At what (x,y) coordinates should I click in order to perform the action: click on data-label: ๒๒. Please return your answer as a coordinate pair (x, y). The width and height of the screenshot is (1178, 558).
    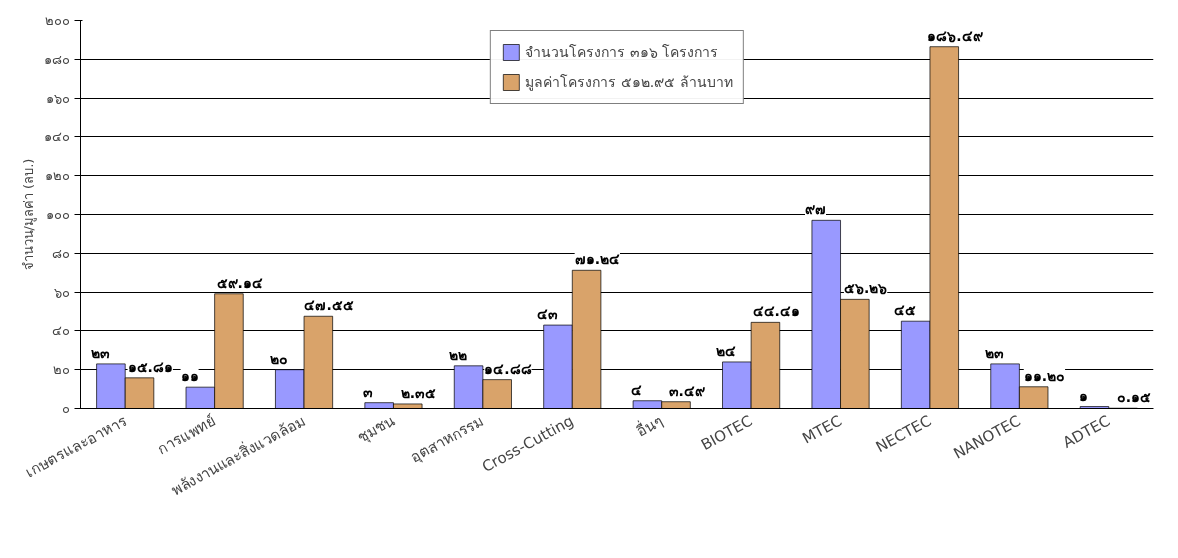
    Looking at the image, I should click on (457, 354).